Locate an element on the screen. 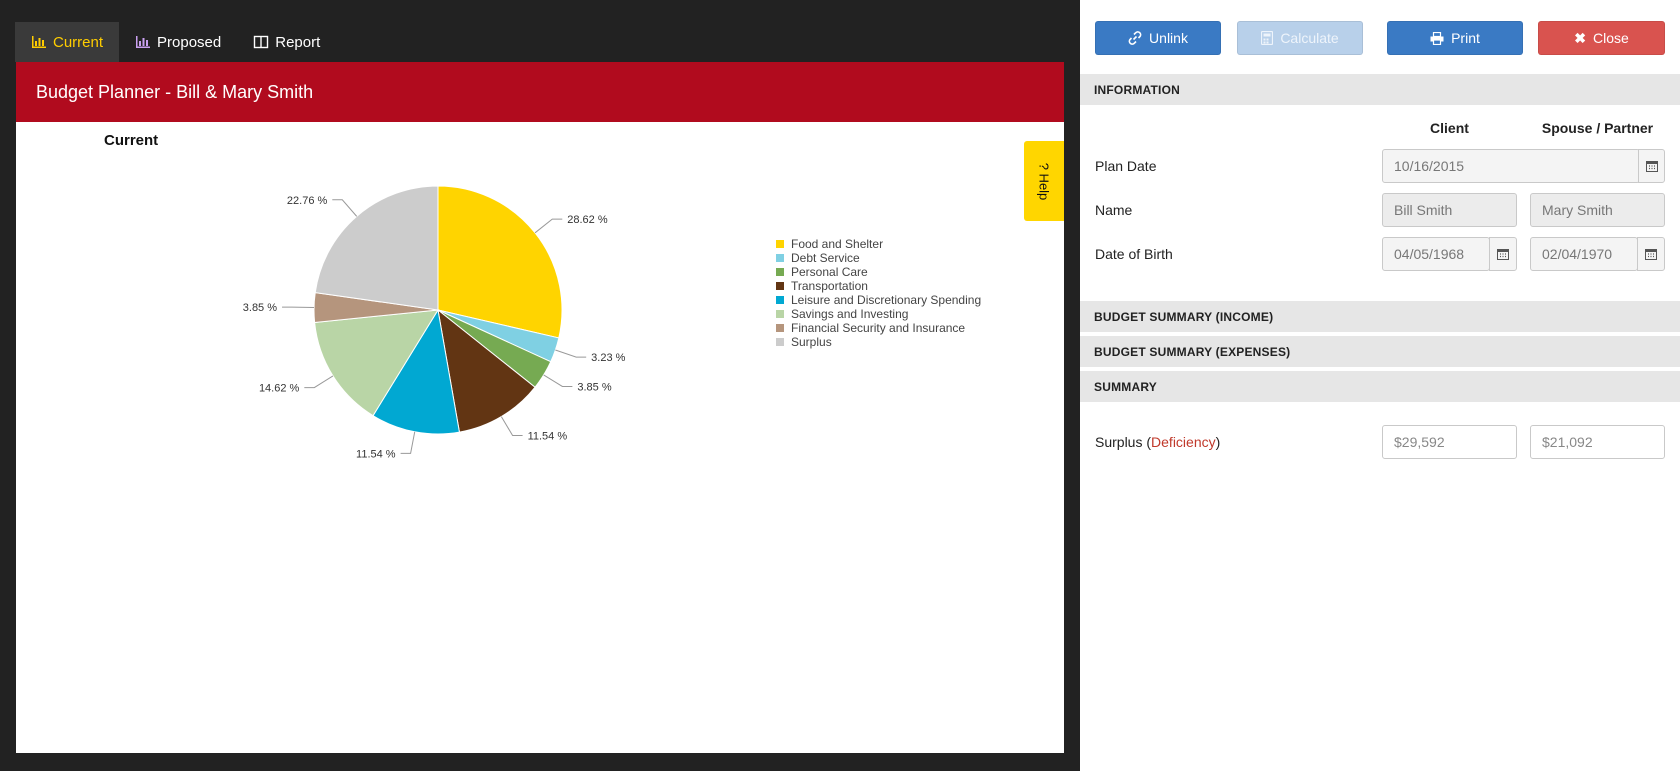 This screenshot has height=771, width=1680. print-icon is located at coordinates (1437, 38).